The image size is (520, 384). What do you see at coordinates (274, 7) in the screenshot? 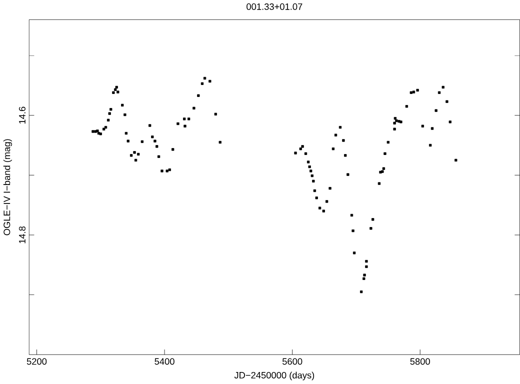
I see `chart-title: 001.33+01.07` at bounding box center [274, 7].